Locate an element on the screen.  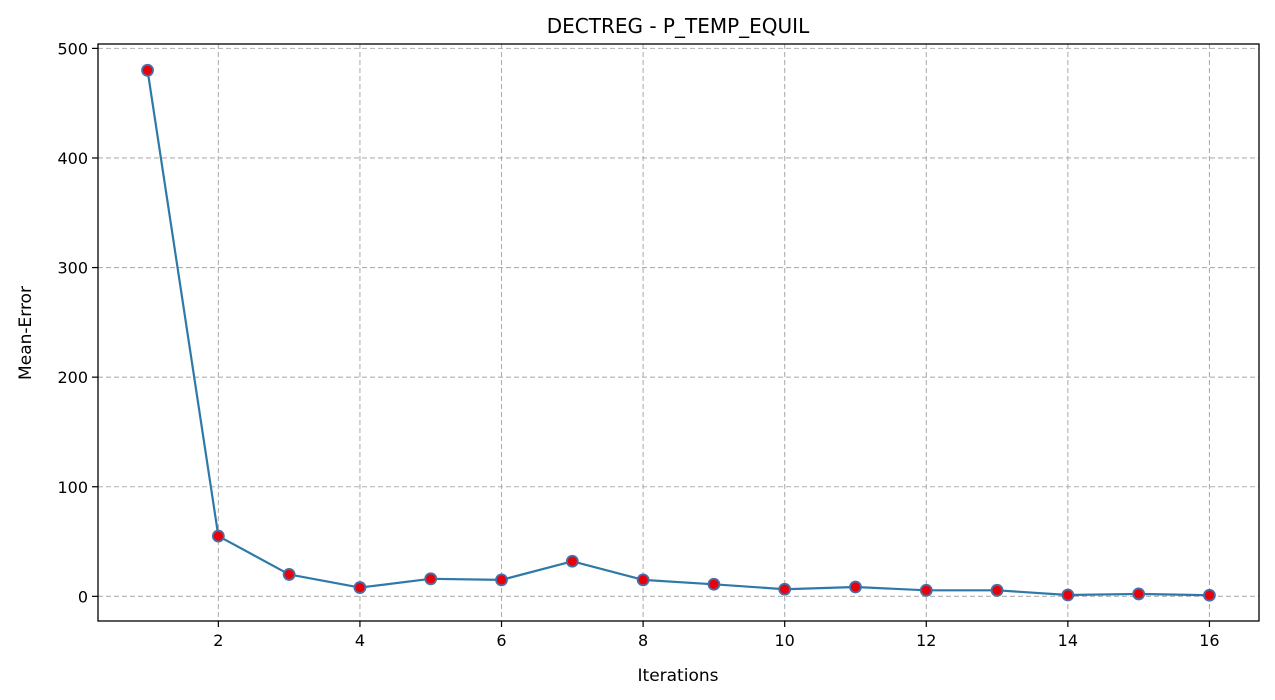
x-tick-label-6: 14 is located at coordinates (1068, 640).